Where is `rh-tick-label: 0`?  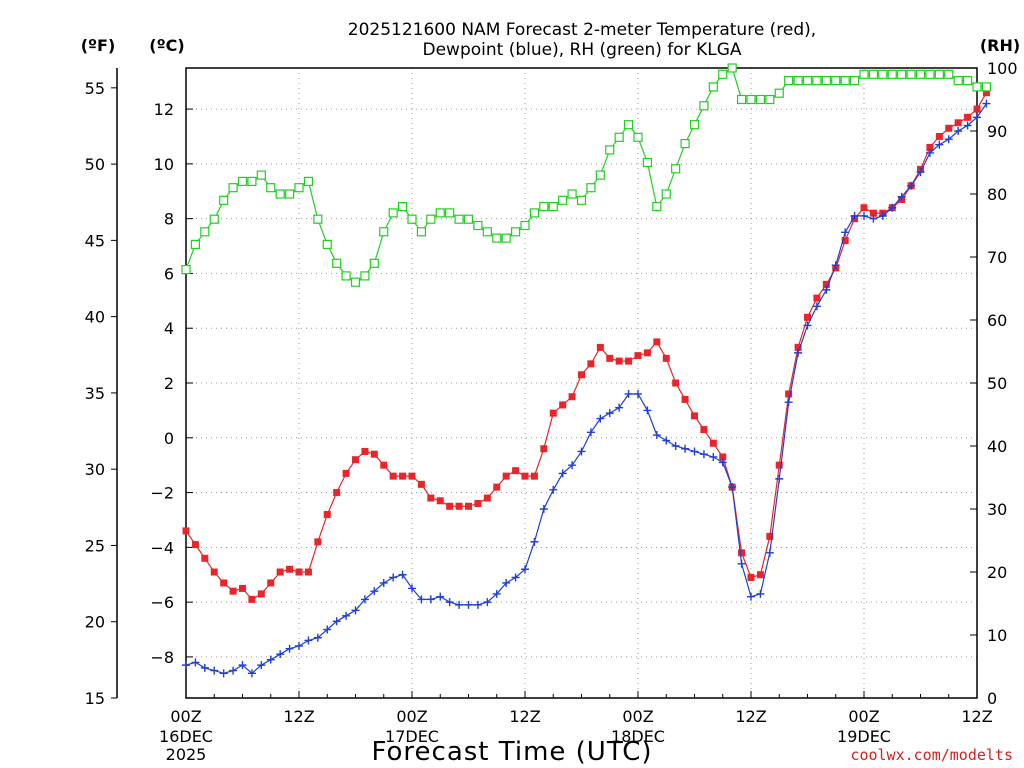
rh-tick-label: 0 is located at coordinates (992, 698).